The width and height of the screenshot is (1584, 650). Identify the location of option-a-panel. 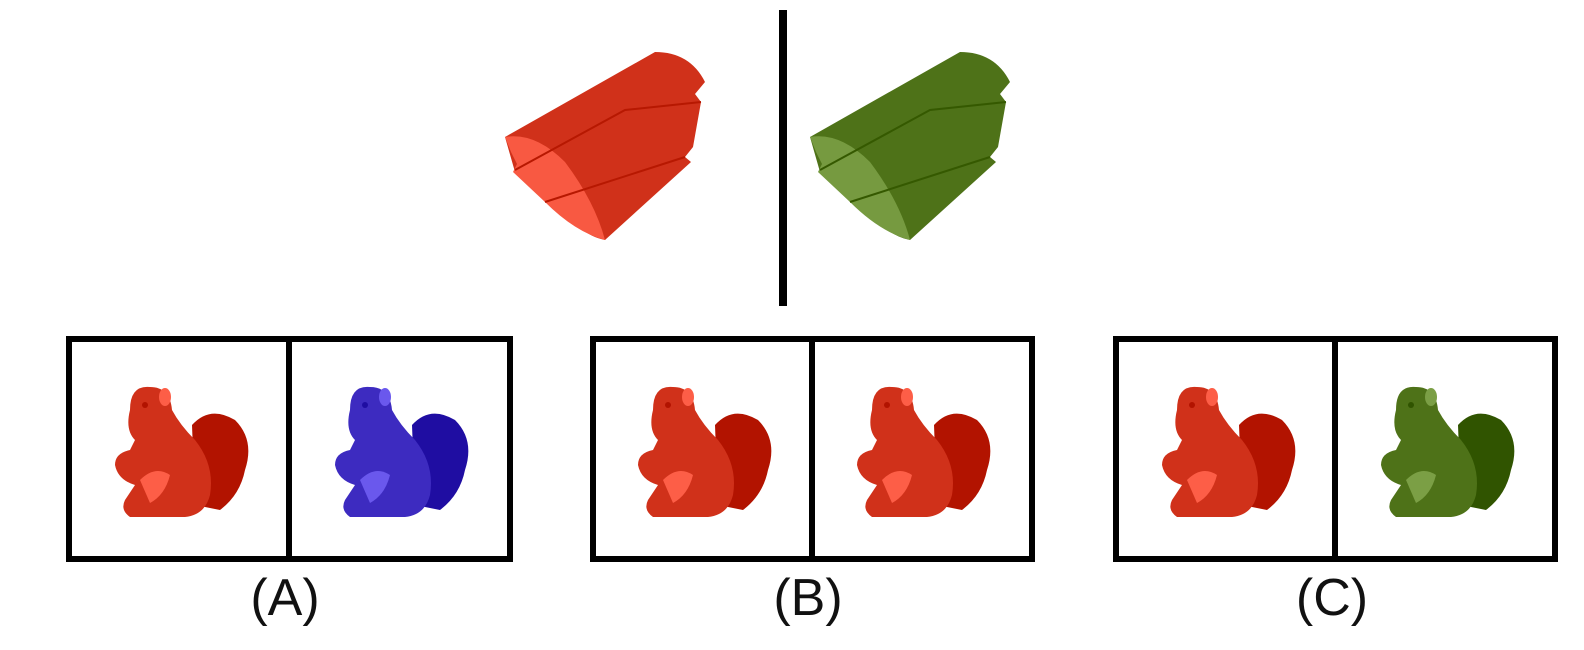
(289, 449).